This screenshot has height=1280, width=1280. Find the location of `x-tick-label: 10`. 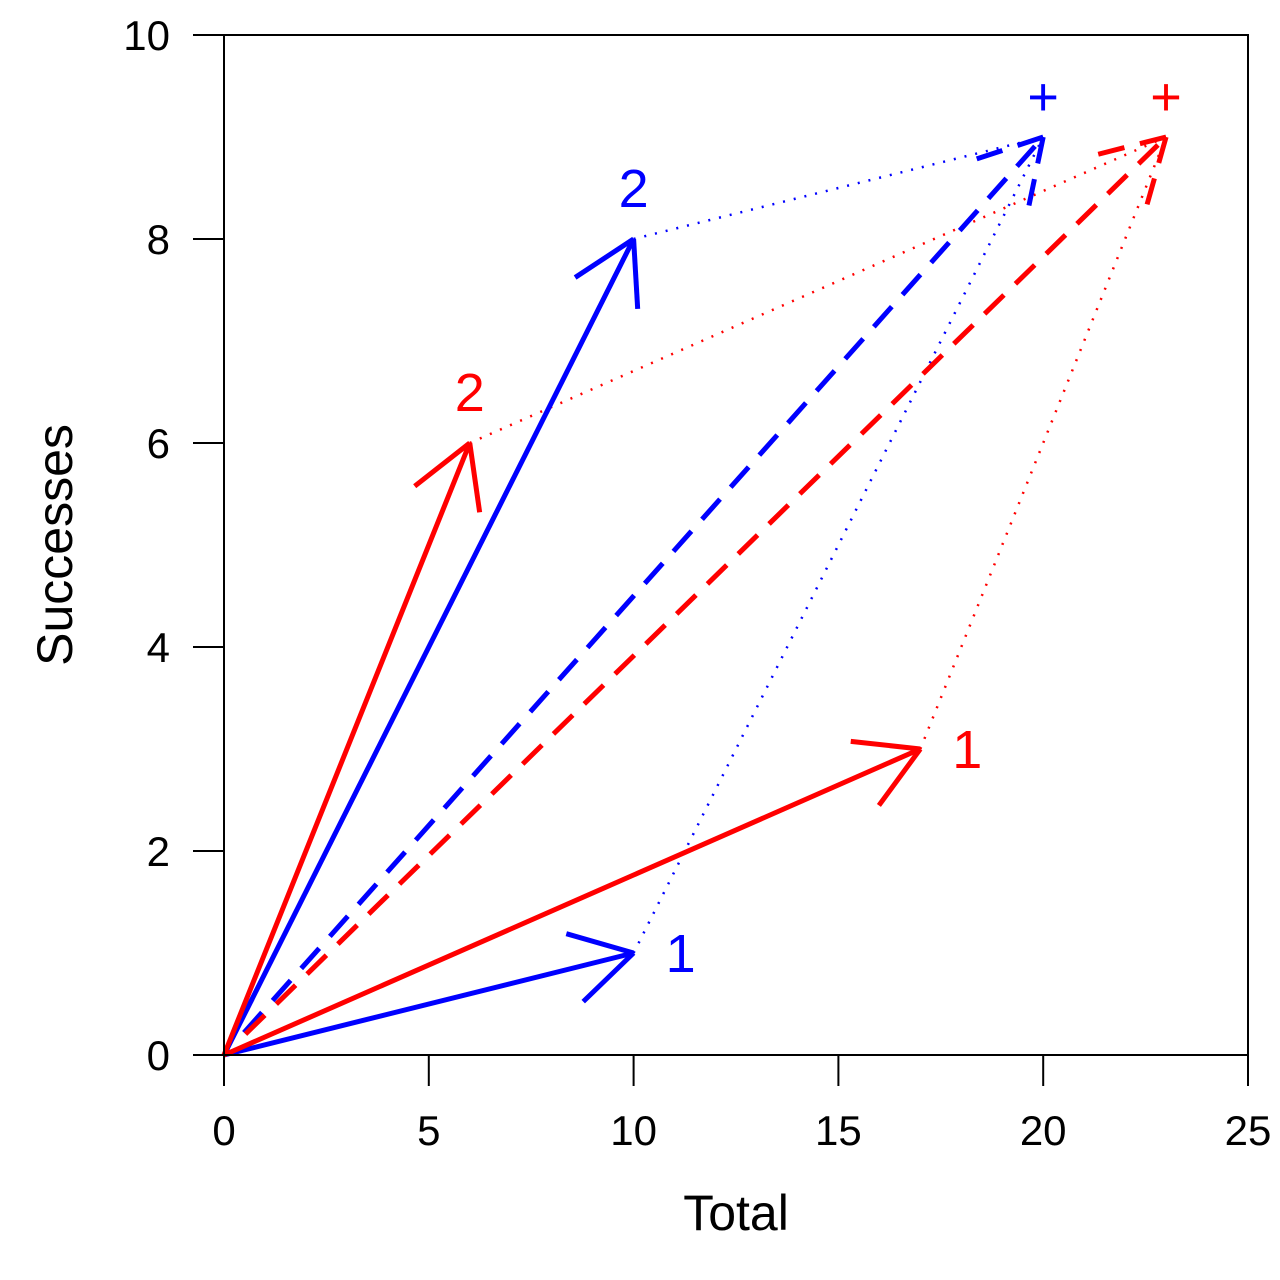

x-tick-label: 10 is located at coordinates (633, 1130).